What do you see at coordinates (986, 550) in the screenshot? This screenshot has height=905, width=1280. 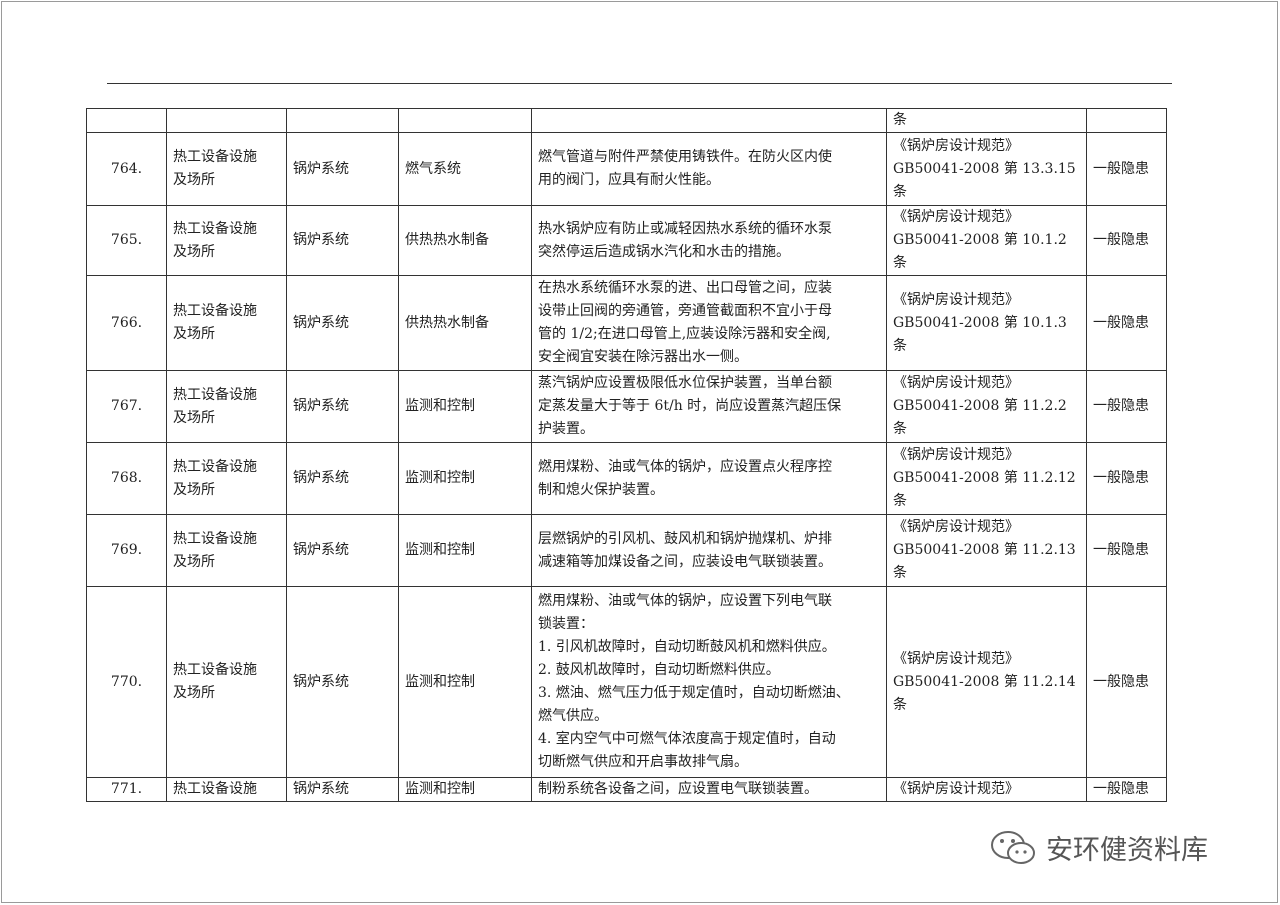 I see `cell-reference: 《锅炉房设计规范》 GB50041-2008 第 11.2.13 条` at bounding box center [986, 550].